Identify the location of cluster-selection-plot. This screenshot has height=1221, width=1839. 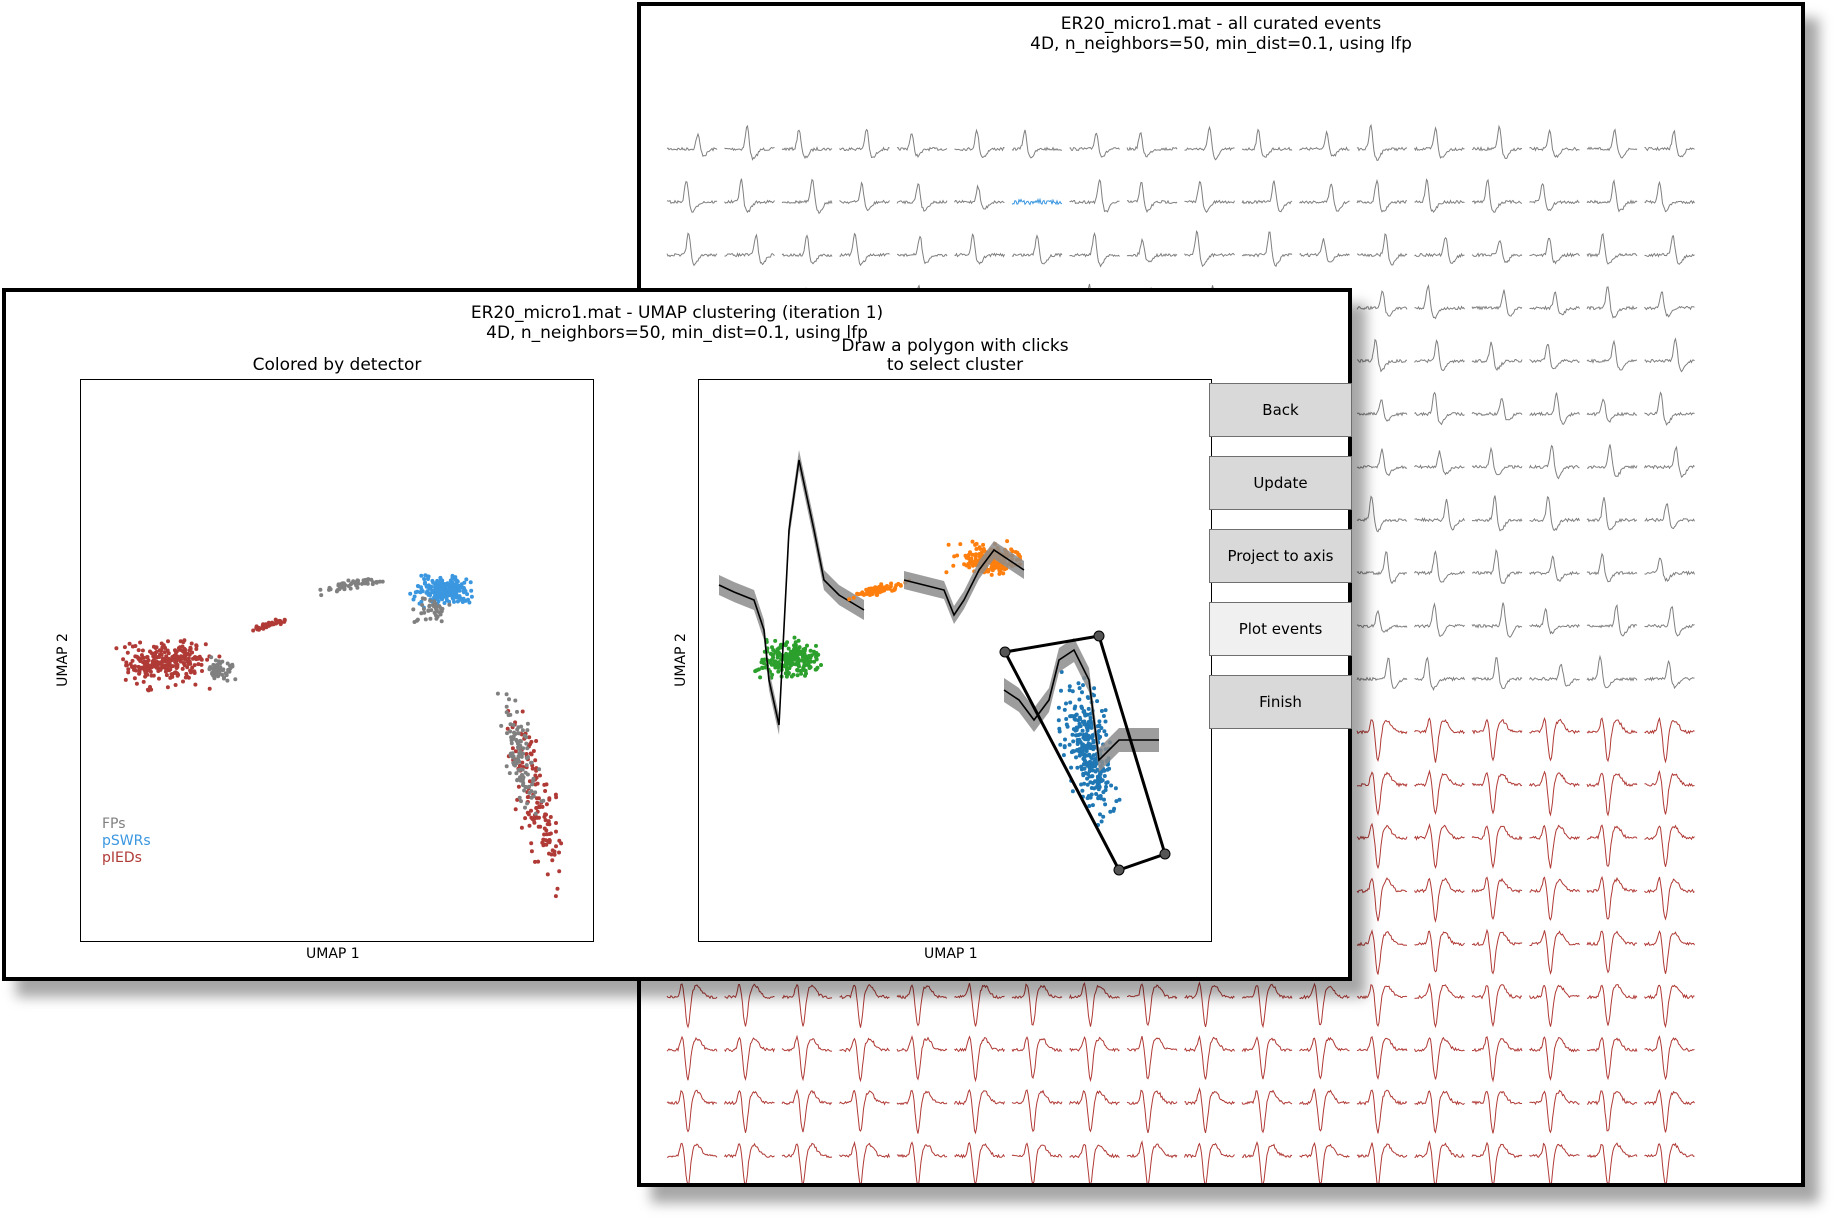
(955, 660).